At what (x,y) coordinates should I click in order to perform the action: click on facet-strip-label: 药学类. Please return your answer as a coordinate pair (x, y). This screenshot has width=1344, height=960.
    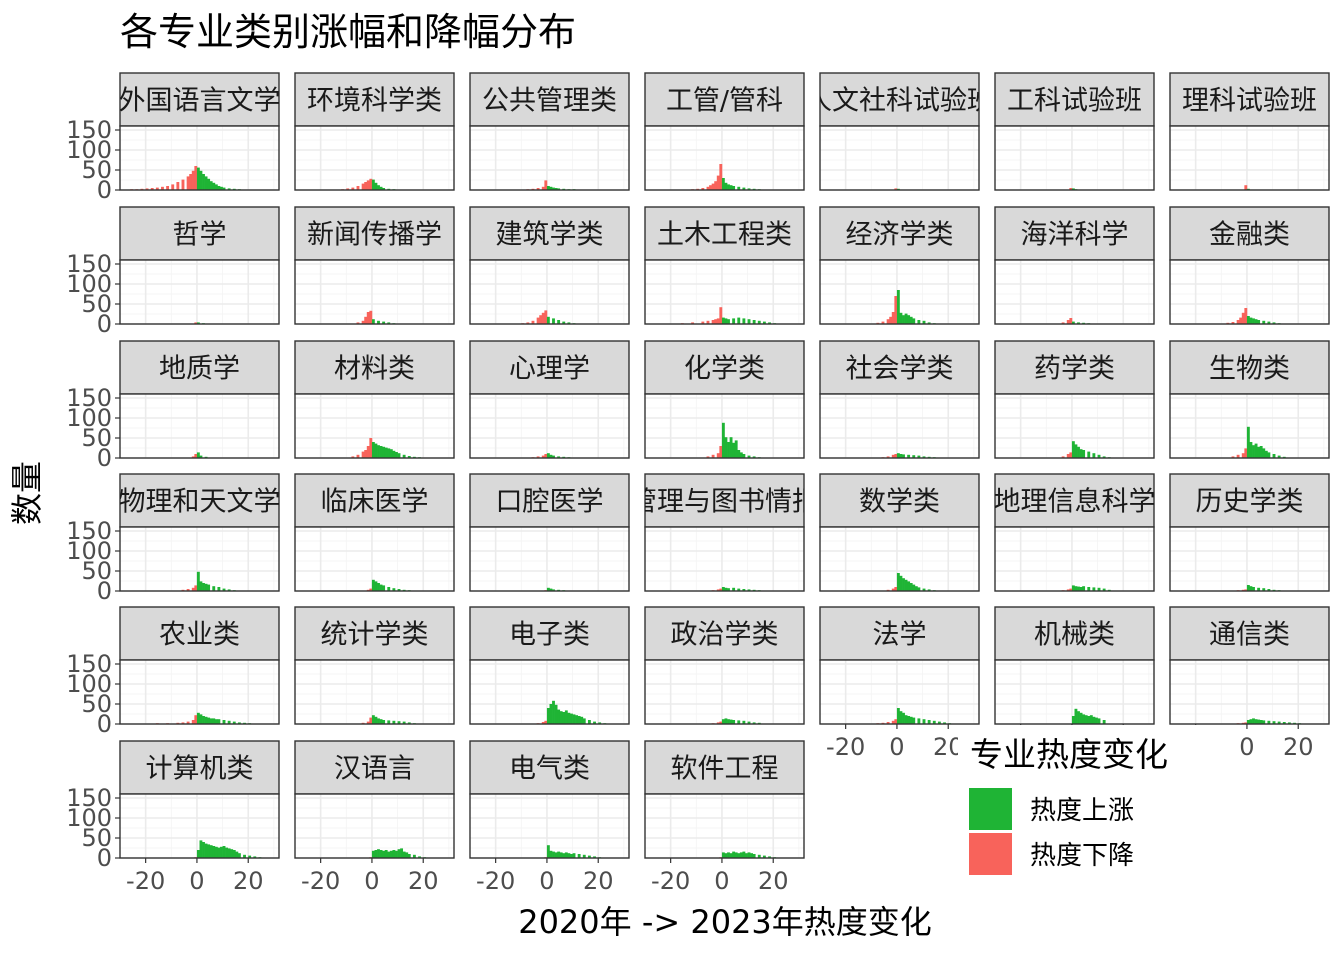
    Looking at the image, I should click on (1074, 369).